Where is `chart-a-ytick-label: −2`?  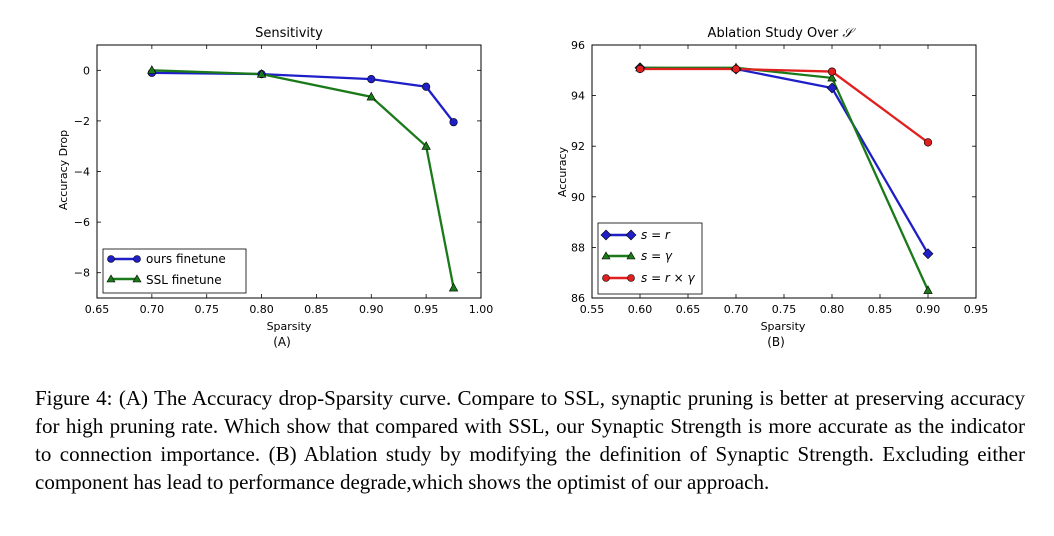
chart-a-ytick-label: −2 is located at coordinates (82, 121).